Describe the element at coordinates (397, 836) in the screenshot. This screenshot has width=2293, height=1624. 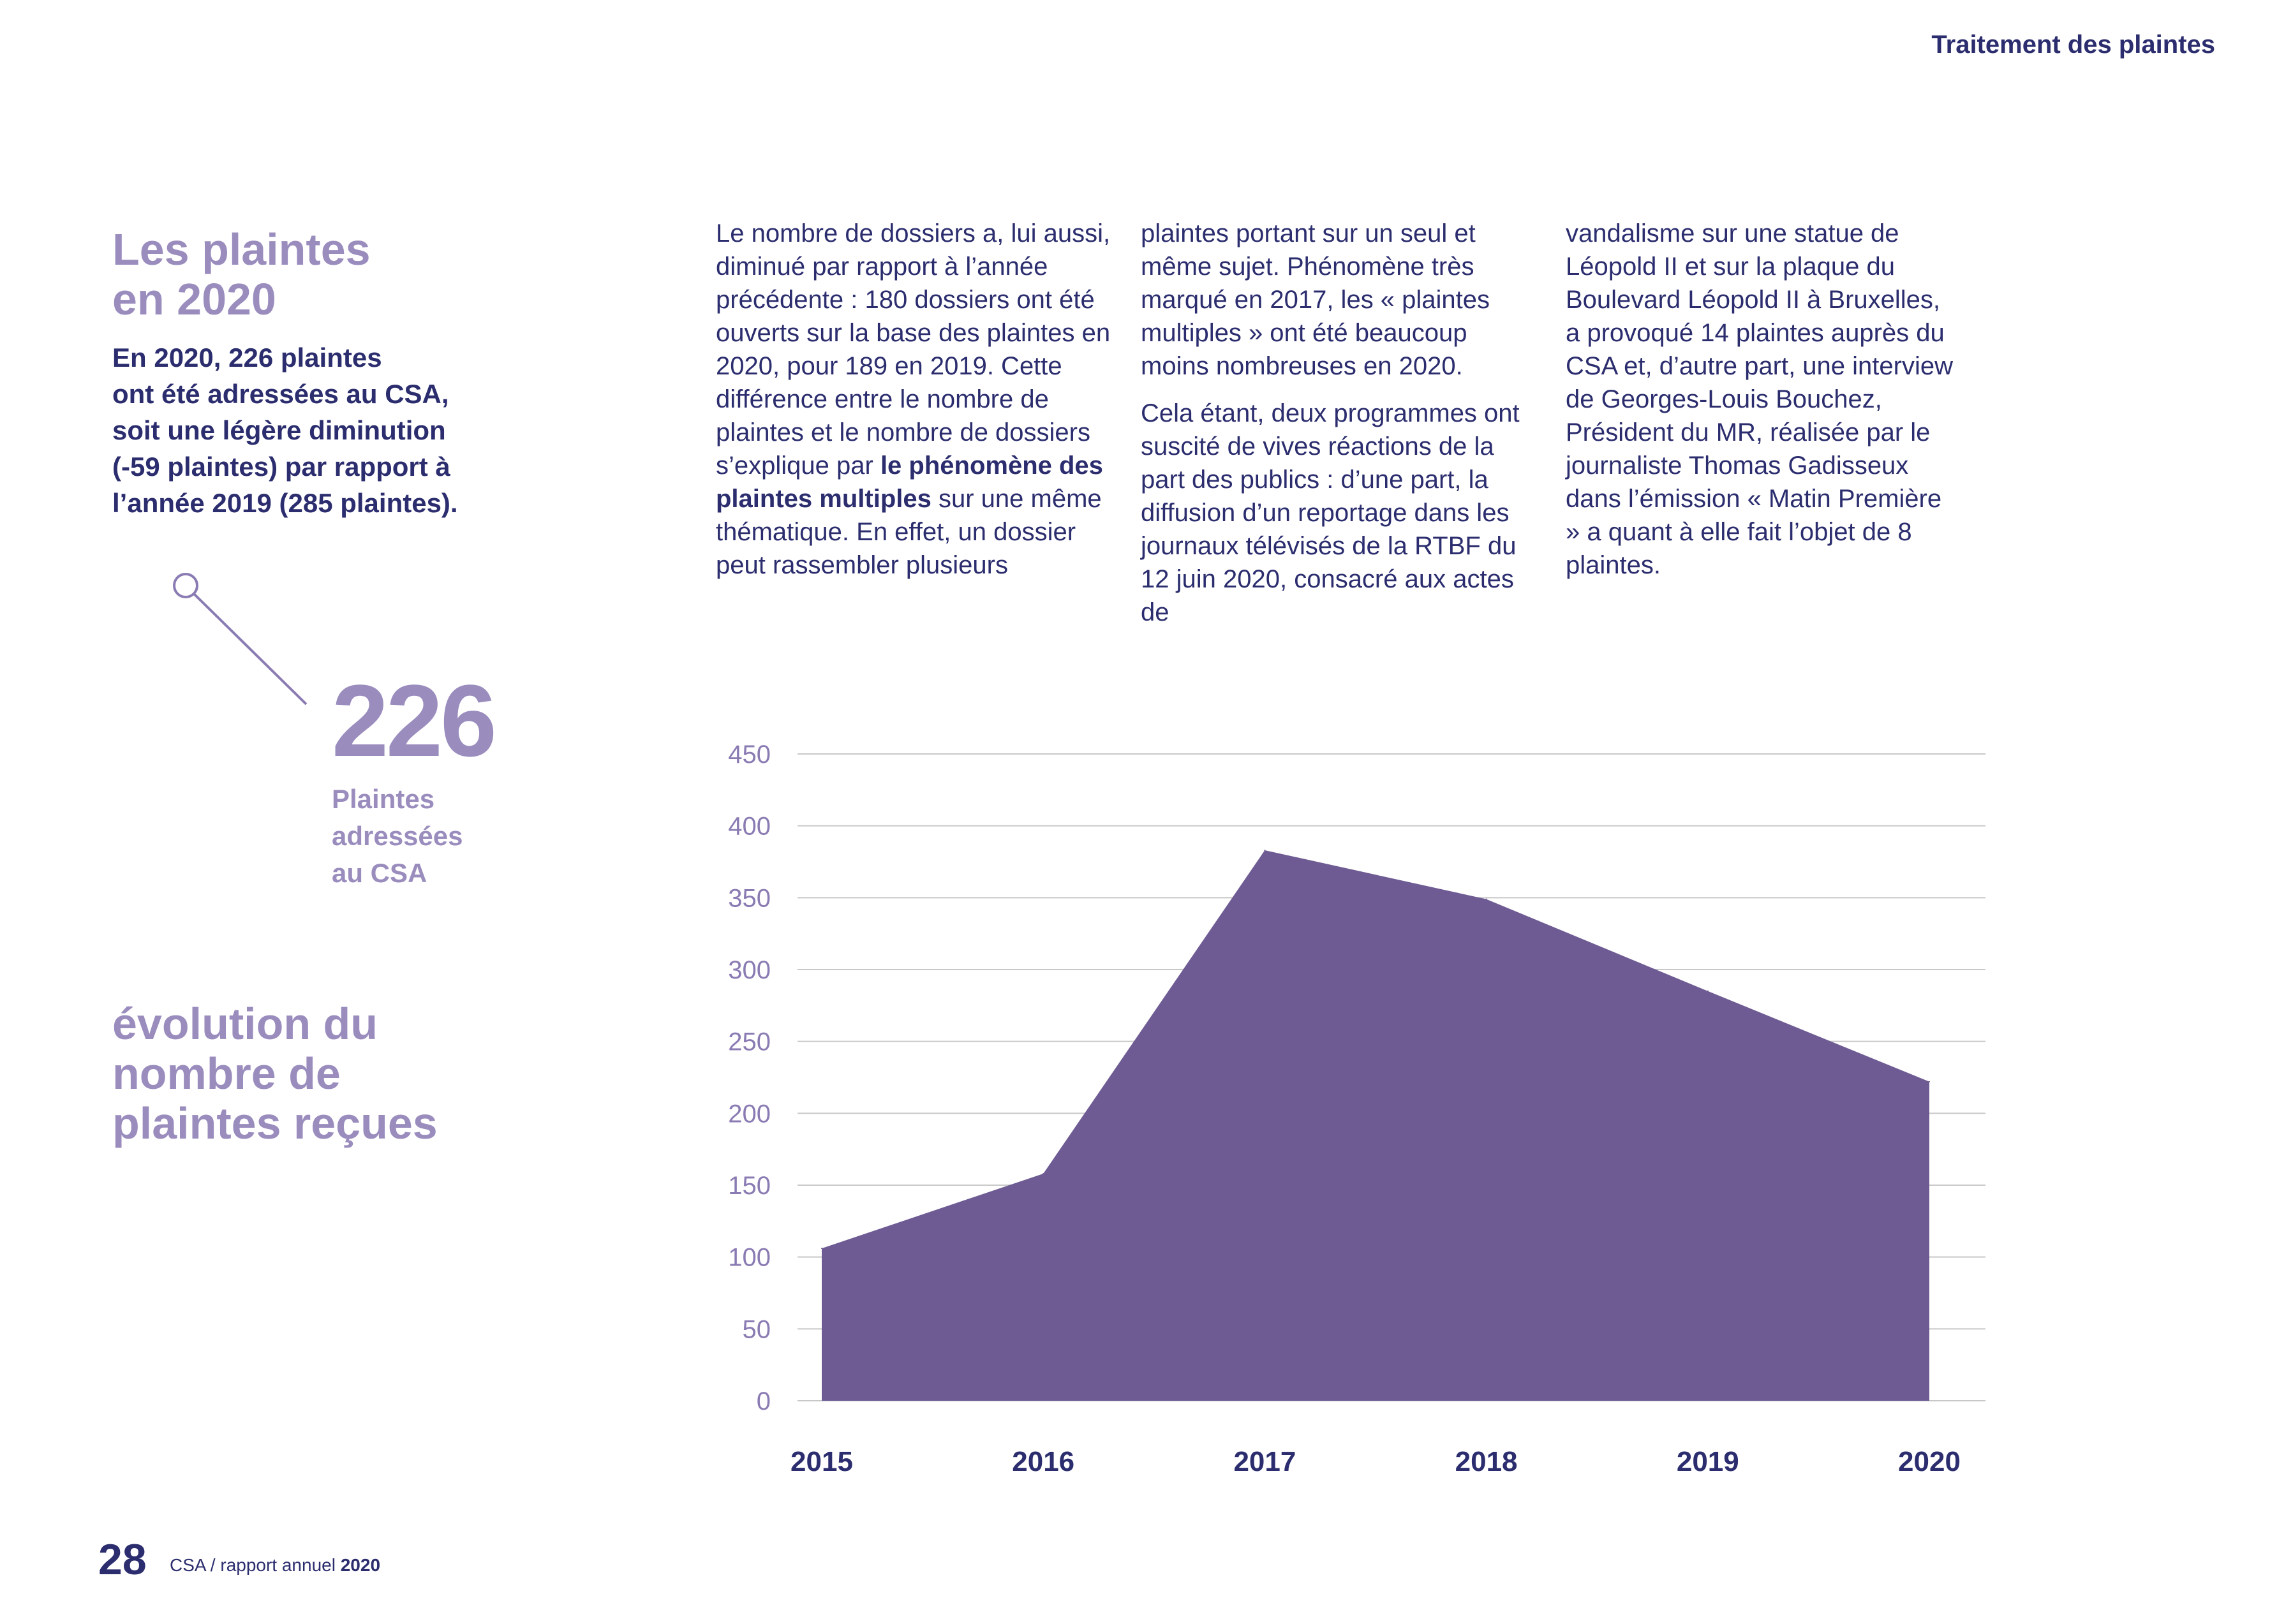
I see `highlight-label-line: adressées` at that location.